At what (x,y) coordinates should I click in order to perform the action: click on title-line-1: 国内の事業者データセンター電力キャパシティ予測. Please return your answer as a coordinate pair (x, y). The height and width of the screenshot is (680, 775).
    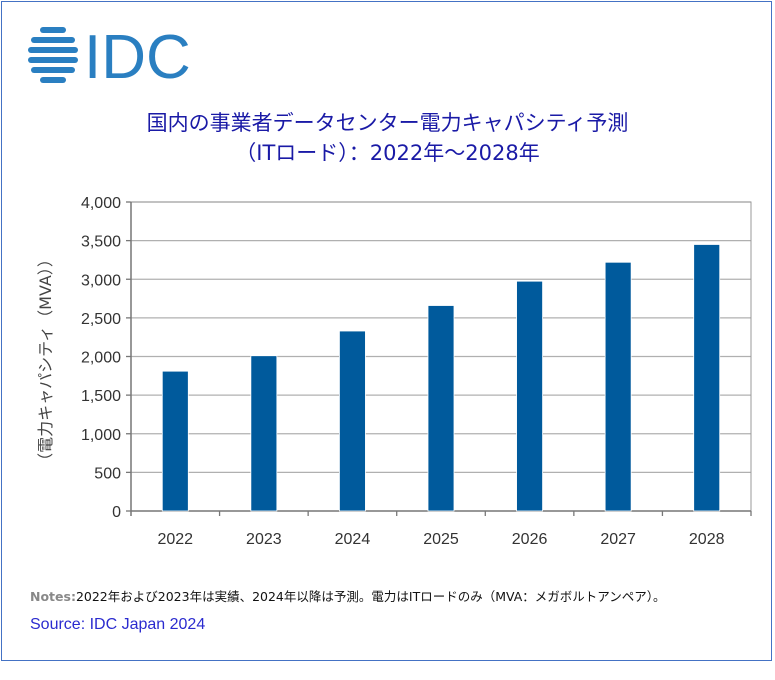
    Looking at the image, I should click on (387, 123).